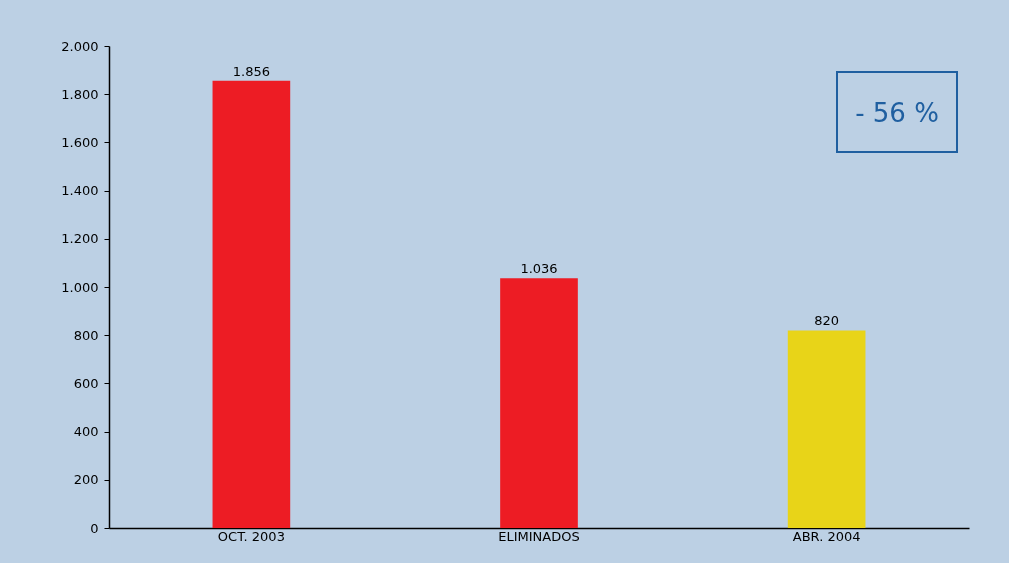 This screenshot has height=564, width=1024. What do you see at coordinates (251, 71) in the screenshot?
I see `data-label: 1.856` at bounding box center [251, 71].